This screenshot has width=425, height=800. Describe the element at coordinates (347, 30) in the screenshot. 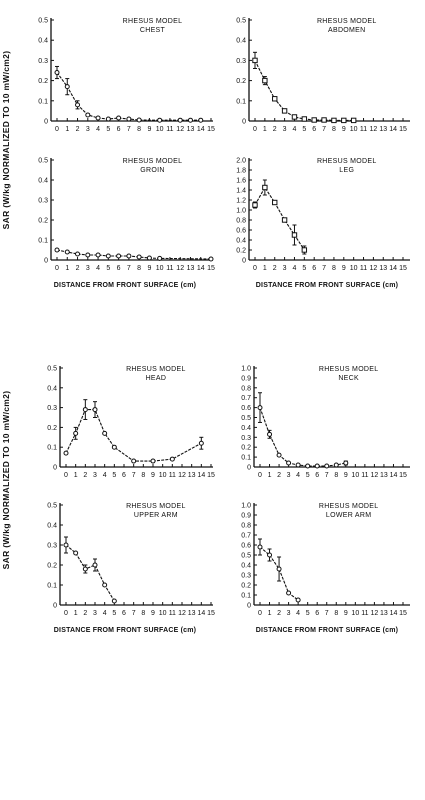

I see `chart-title-line2: ABDOMEN` at that location.